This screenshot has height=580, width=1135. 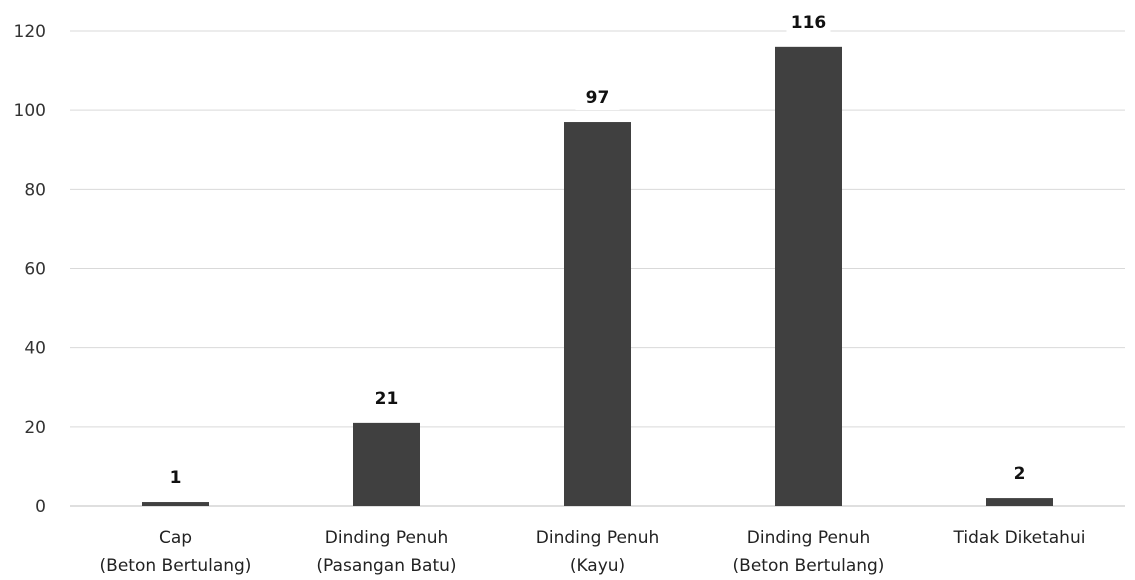 What do you see at coordinates (35, 270) in the screenshot?
I see `y-tick-label: 60` at bounding box center [35, 270].